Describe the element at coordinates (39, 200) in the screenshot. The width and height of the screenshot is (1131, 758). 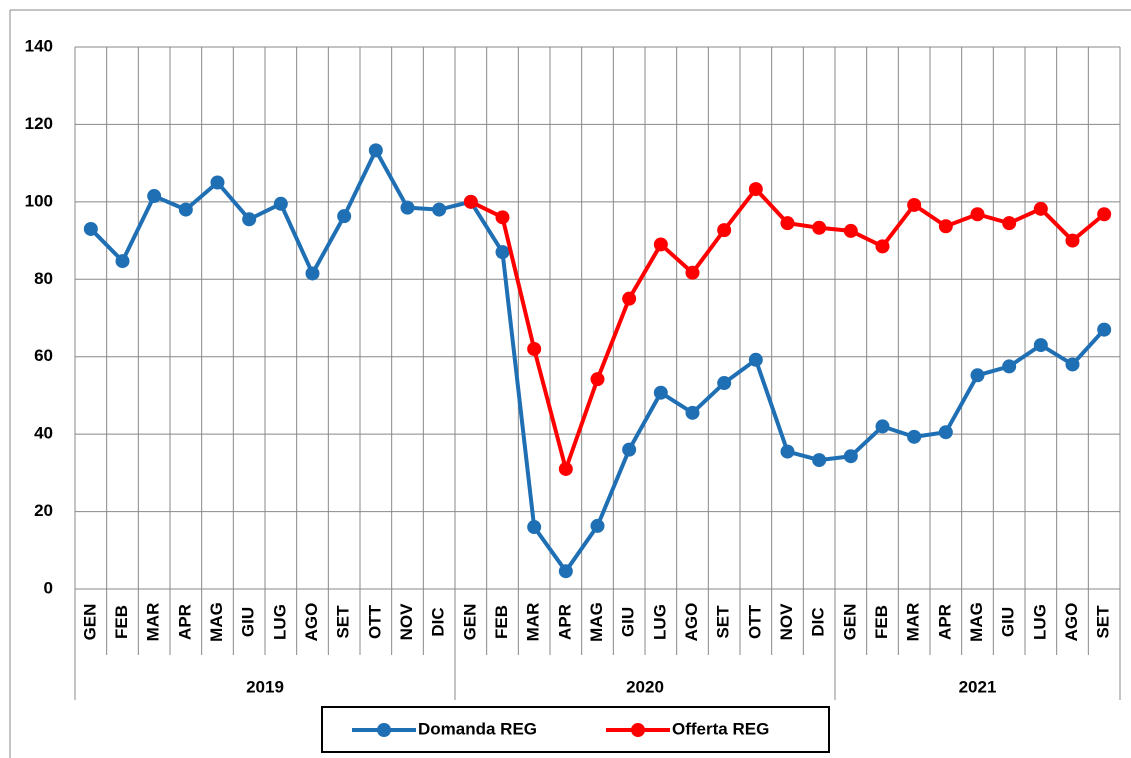
I see `y-tick-label: 100` at that location.